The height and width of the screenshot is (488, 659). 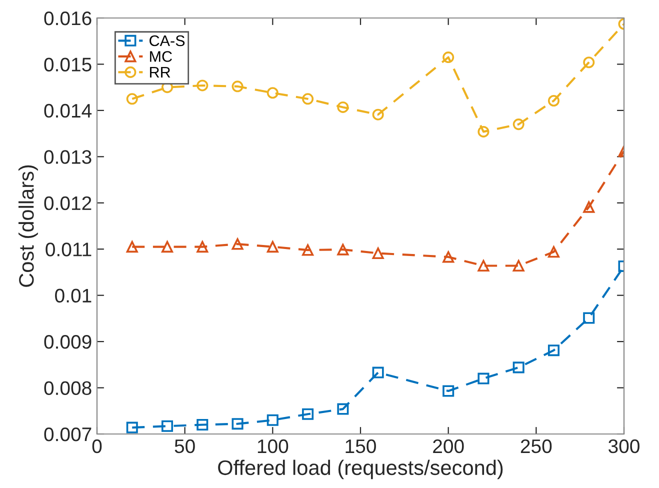 I want to click on x-axis-title: Offered load (requests/second), so click(x=360, y=470).